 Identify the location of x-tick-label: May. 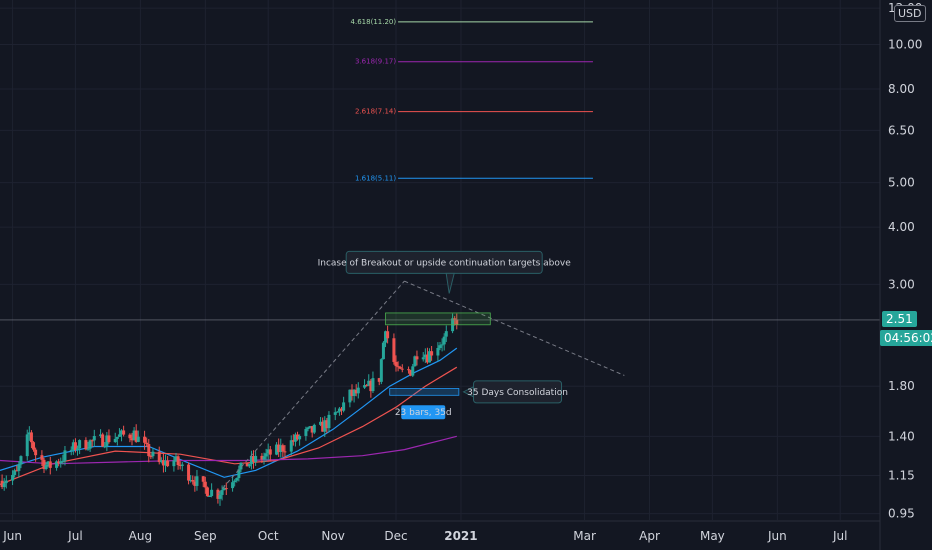
(712, 536).